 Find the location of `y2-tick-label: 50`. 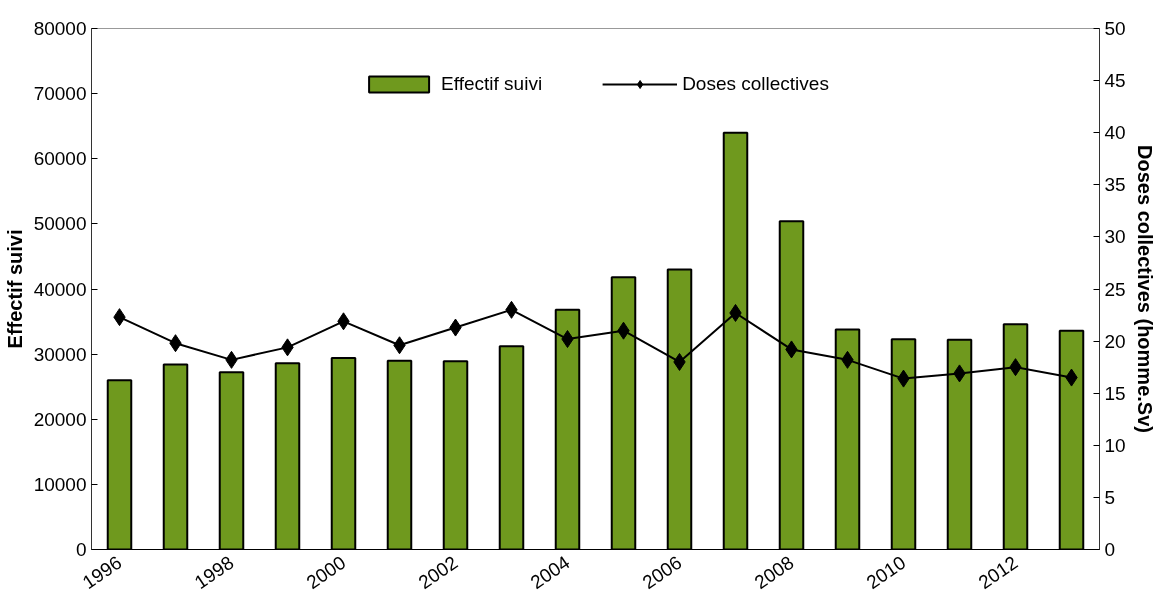

y2-tick-label: 50 is located at coordinates (1115, 28).